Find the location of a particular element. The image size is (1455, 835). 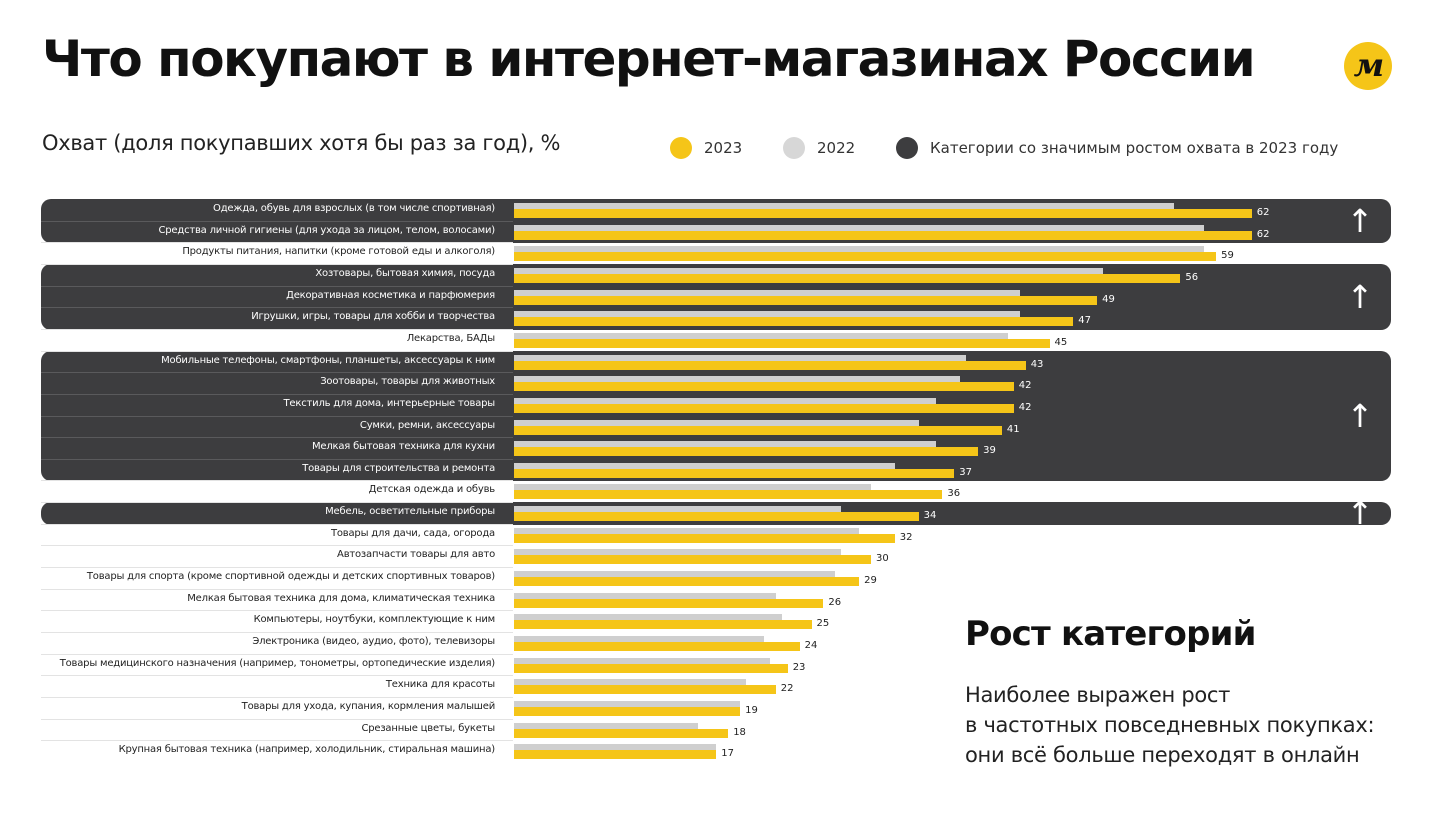

legend-dot-growth-icon is located at coordinates (907, 148).